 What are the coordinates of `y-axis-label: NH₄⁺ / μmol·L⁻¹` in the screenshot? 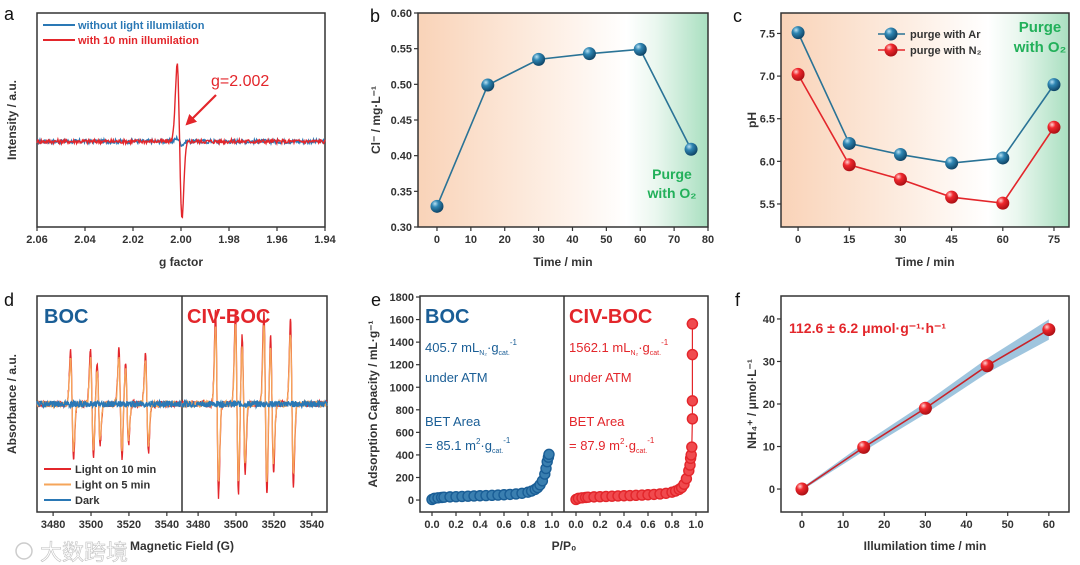 It's located at (752, 404).